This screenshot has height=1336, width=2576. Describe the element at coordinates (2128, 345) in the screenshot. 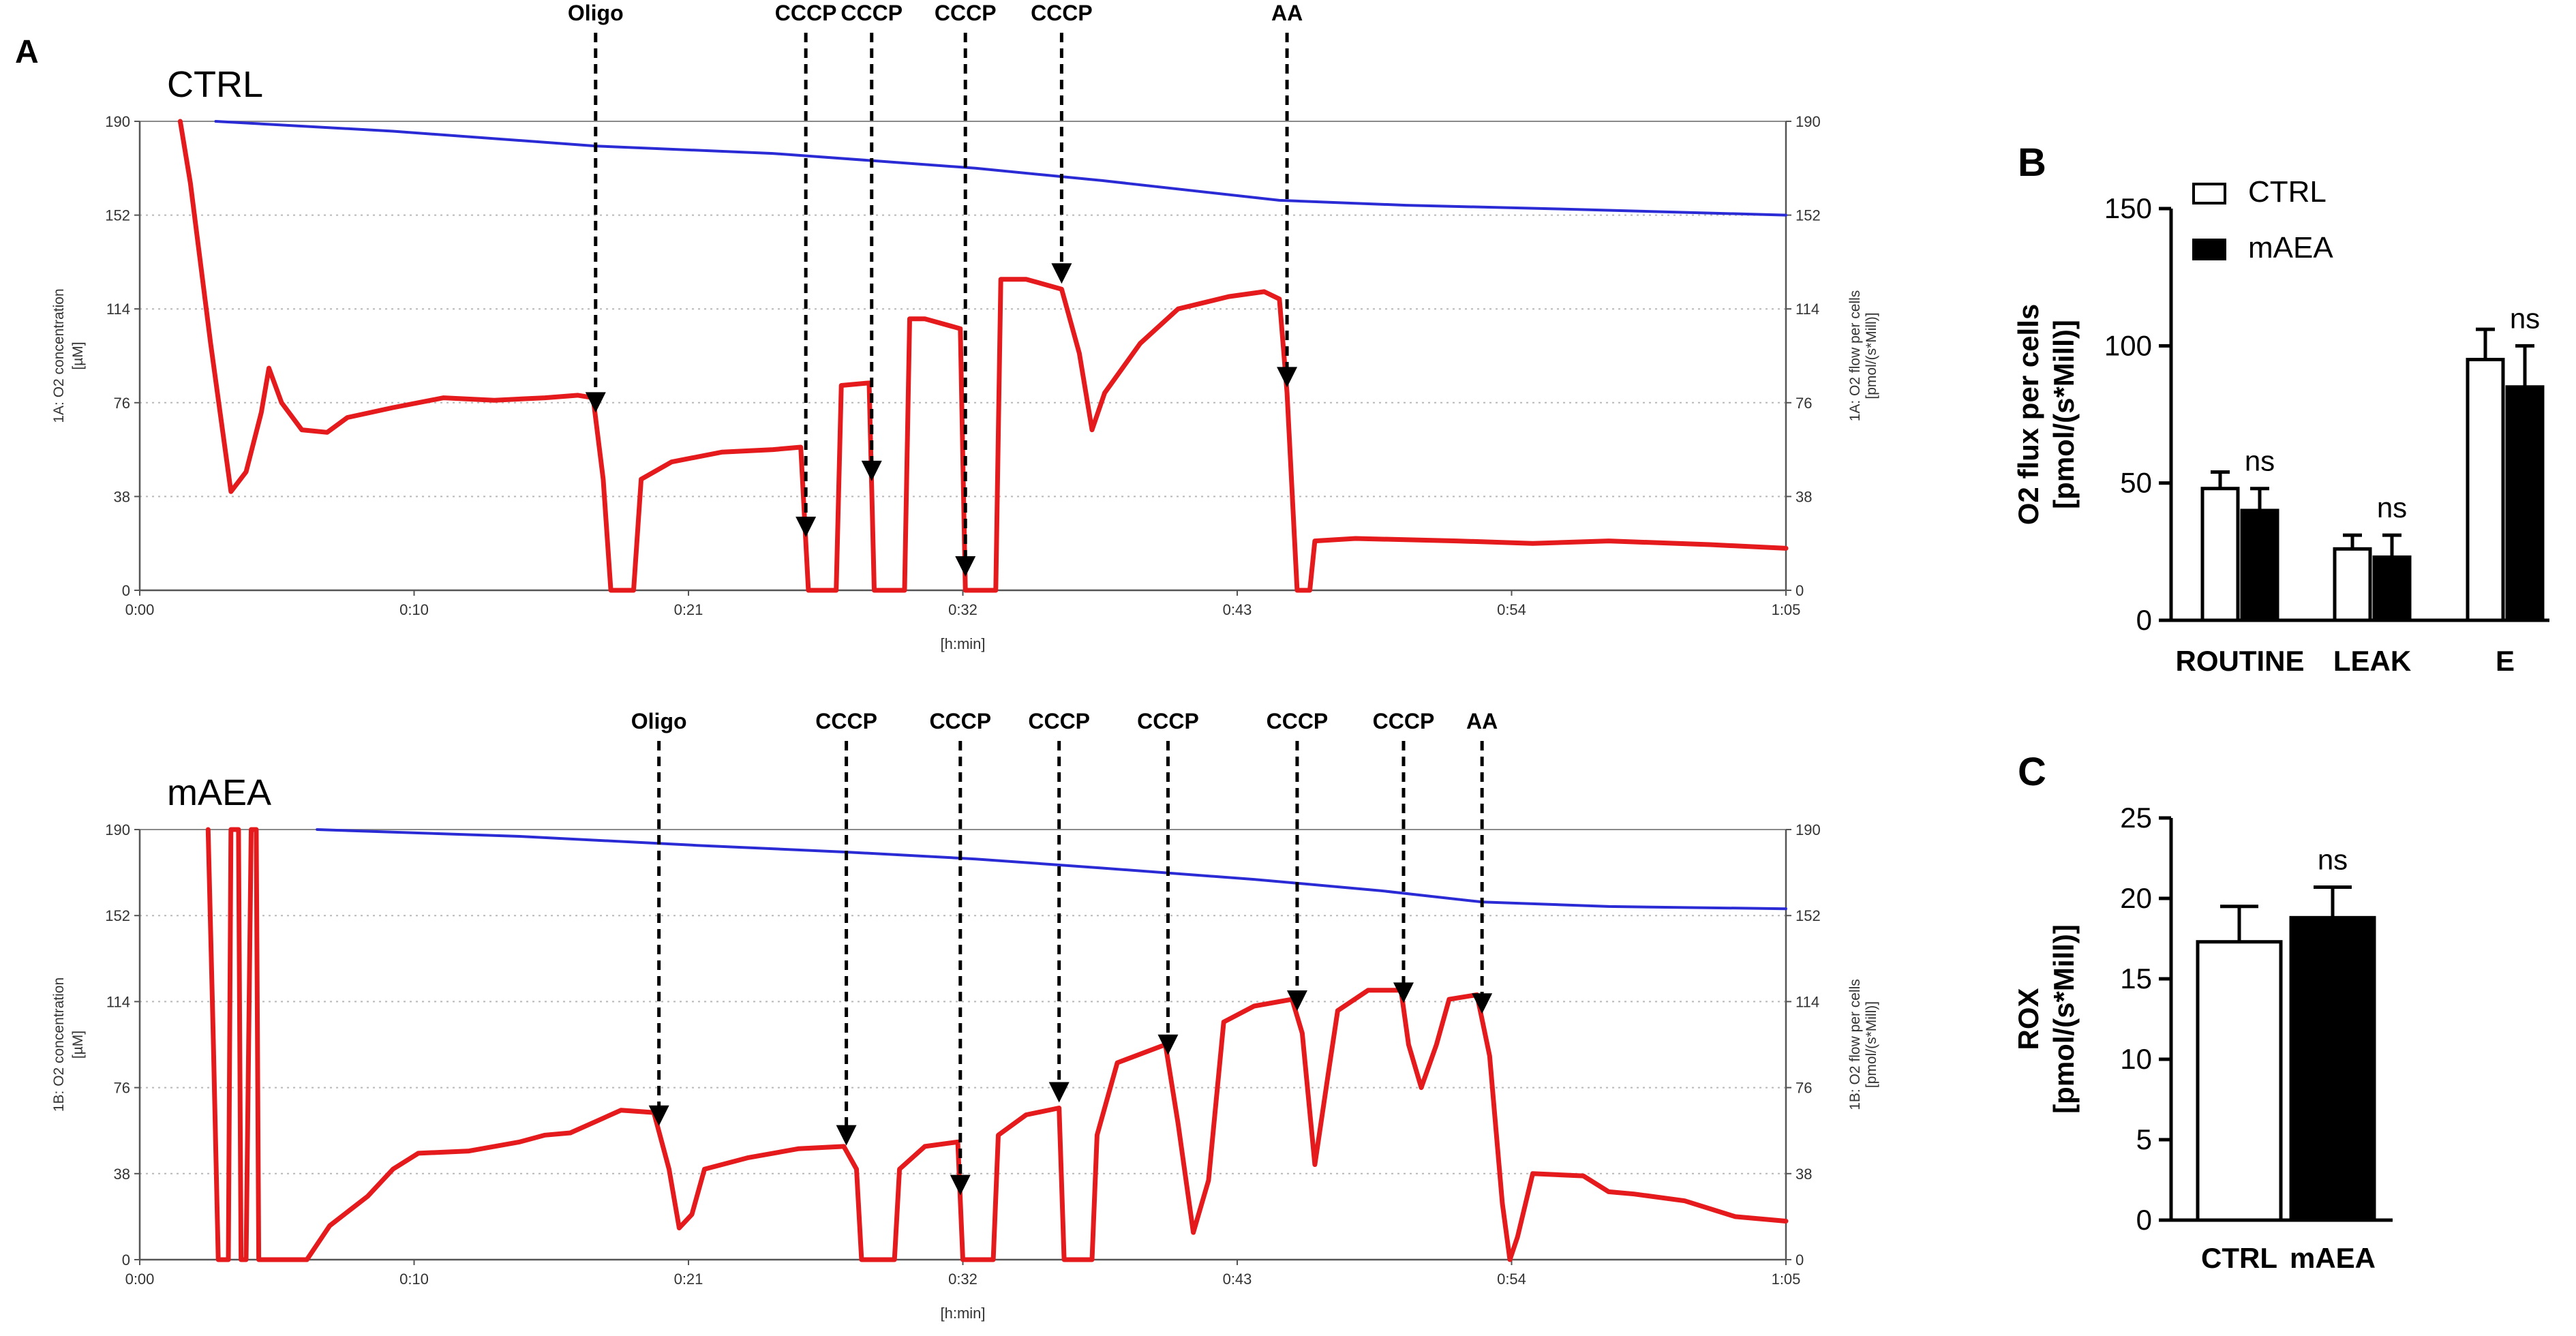

I see `y-tick-label: 100` at that location.